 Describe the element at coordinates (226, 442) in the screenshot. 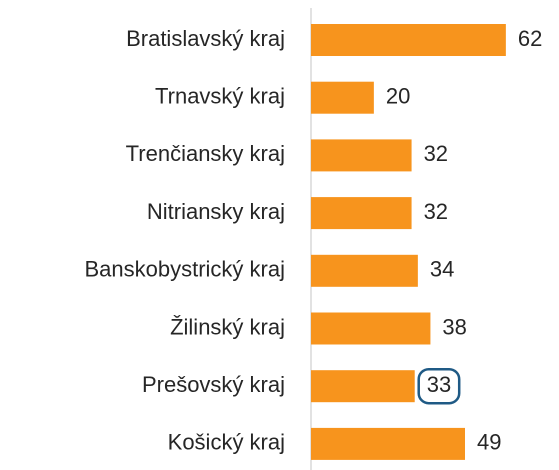

I see `category-label: Košický kraj` at that location.